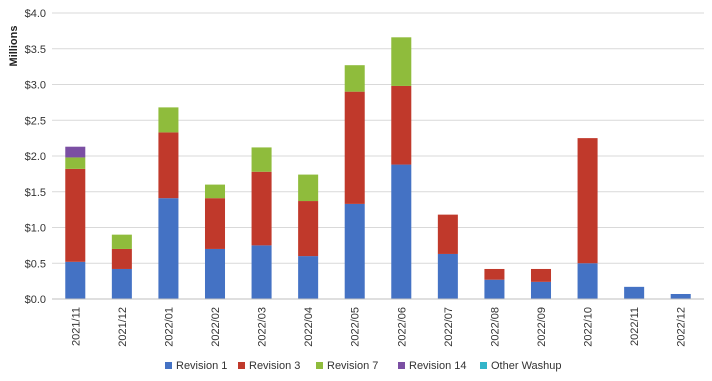 This screenshot has width=712, height=381. I want to click on y-tick-label: $0.5, so click(35, 264).